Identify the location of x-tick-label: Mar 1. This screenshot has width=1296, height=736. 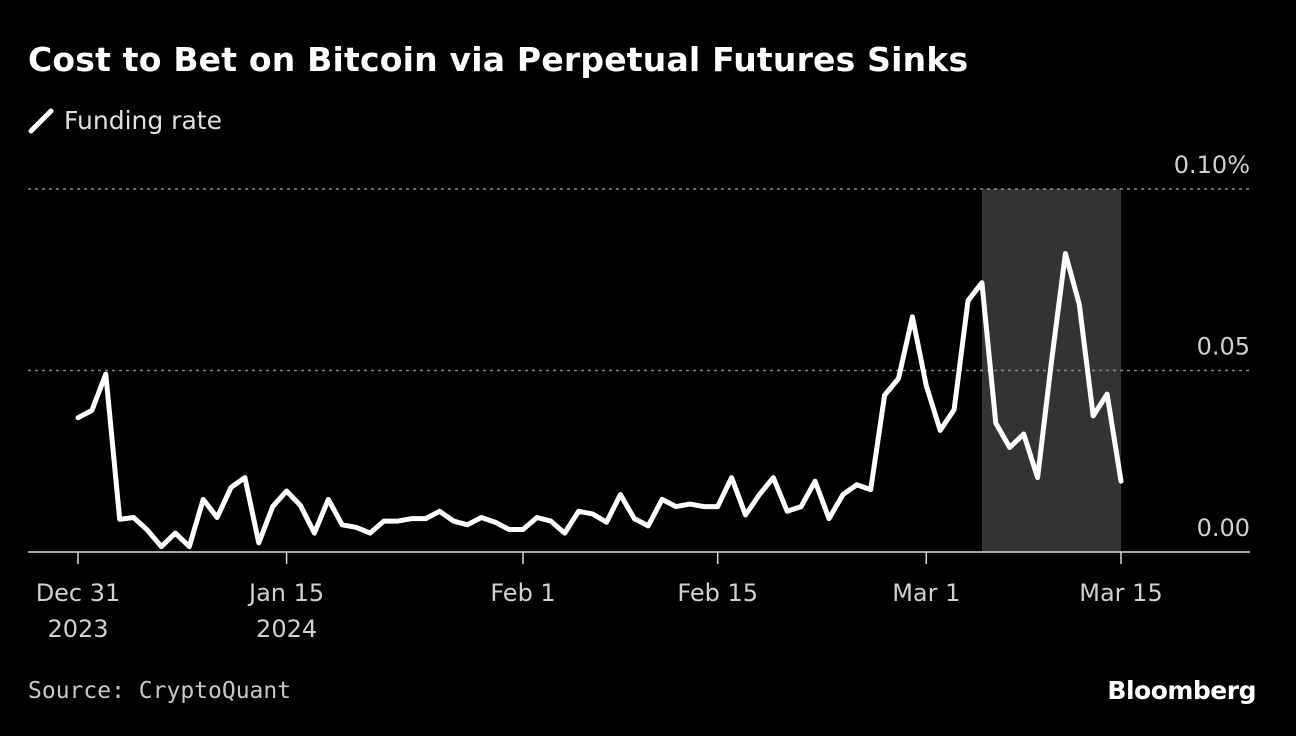
(926, 593).